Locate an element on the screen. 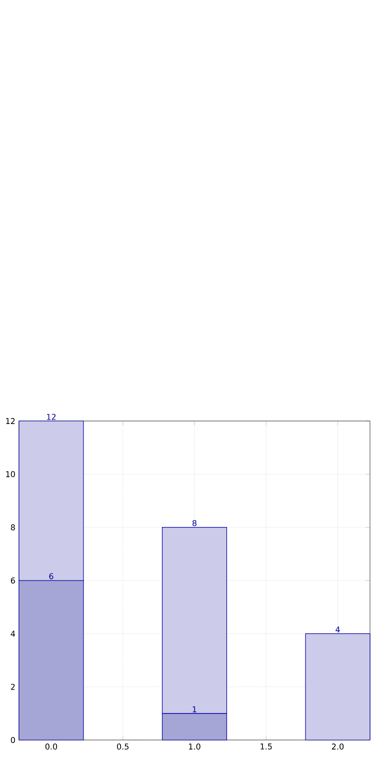 The image size is (390, 780). x-tick-label: 1.0 is located at coordinates (194, 747).